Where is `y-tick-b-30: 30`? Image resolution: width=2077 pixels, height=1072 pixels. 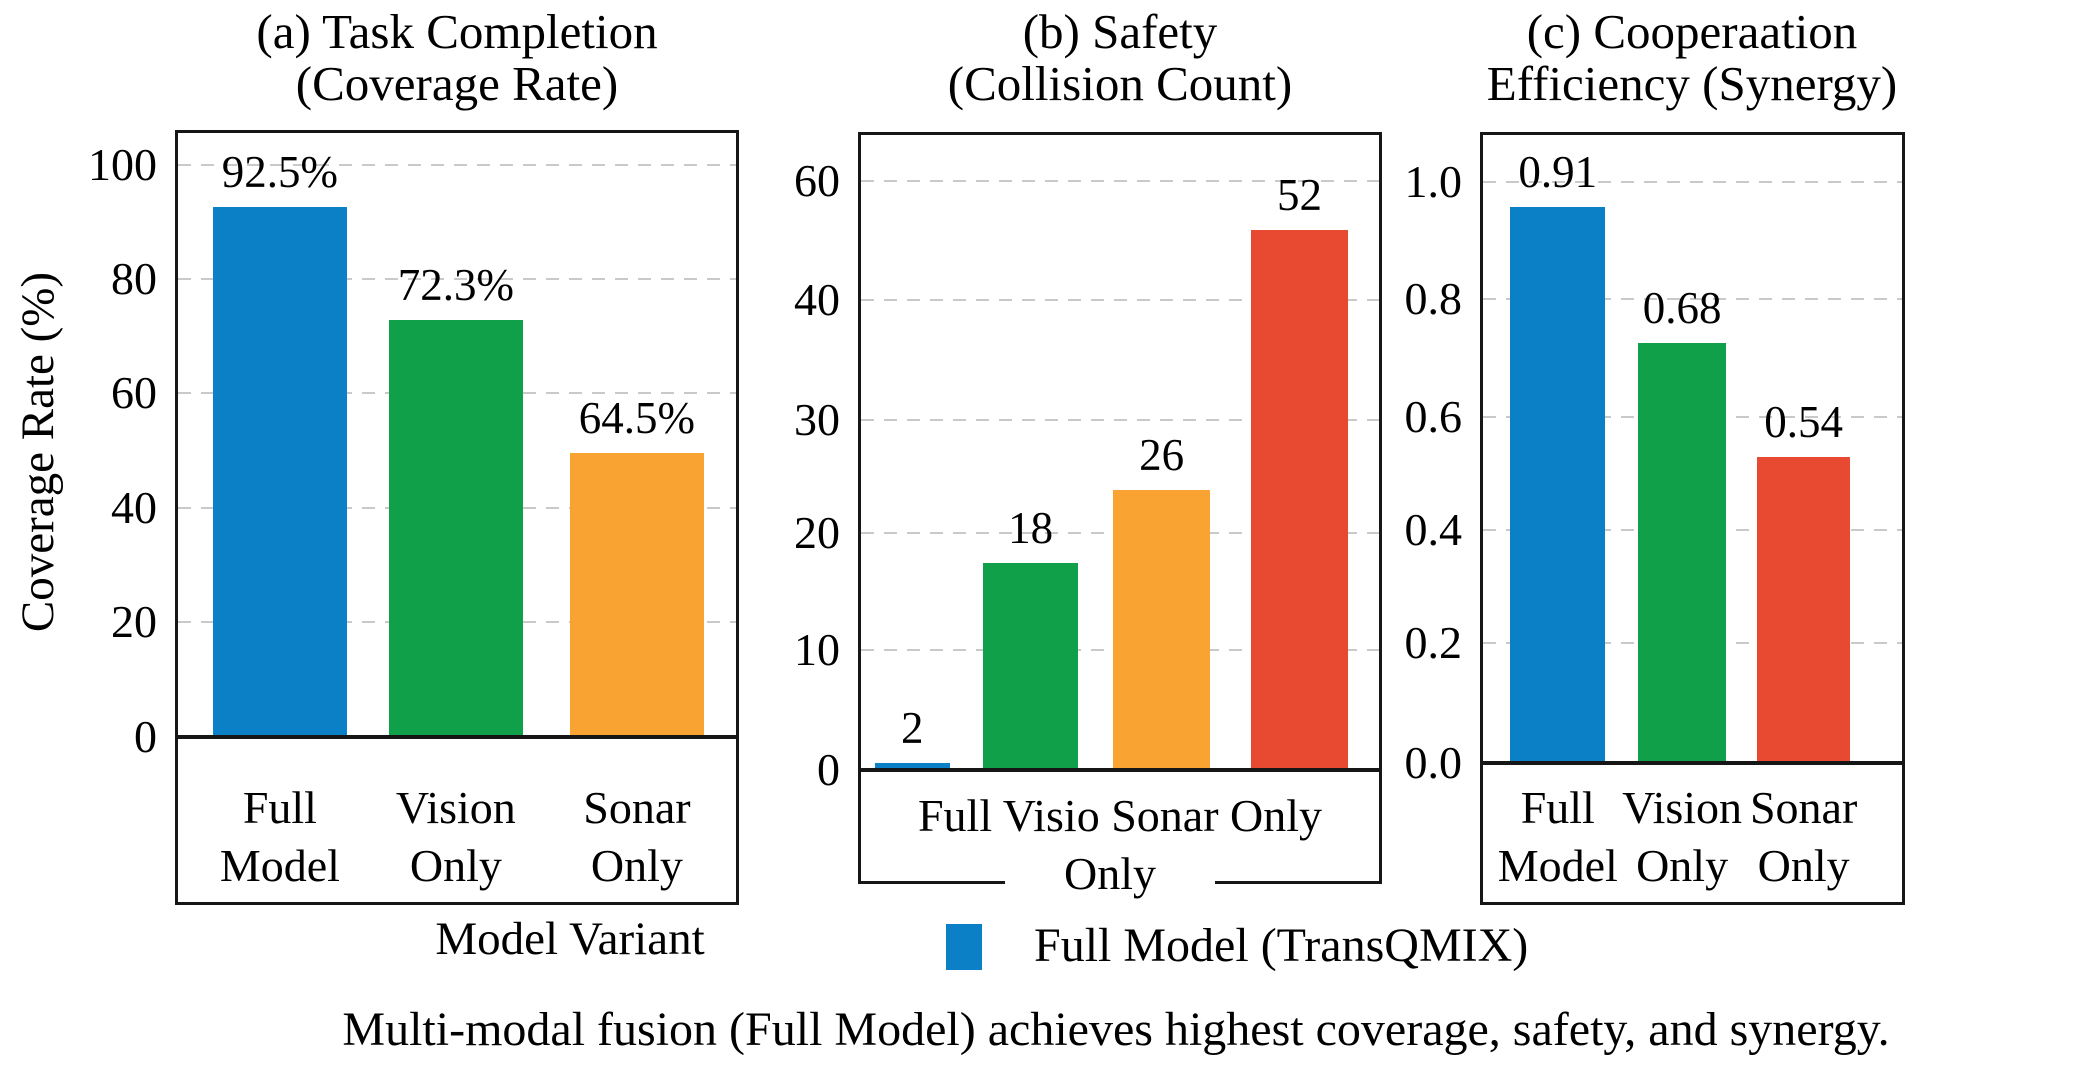
y-tick-b-30: 30 is located at coordinates (817, 419).